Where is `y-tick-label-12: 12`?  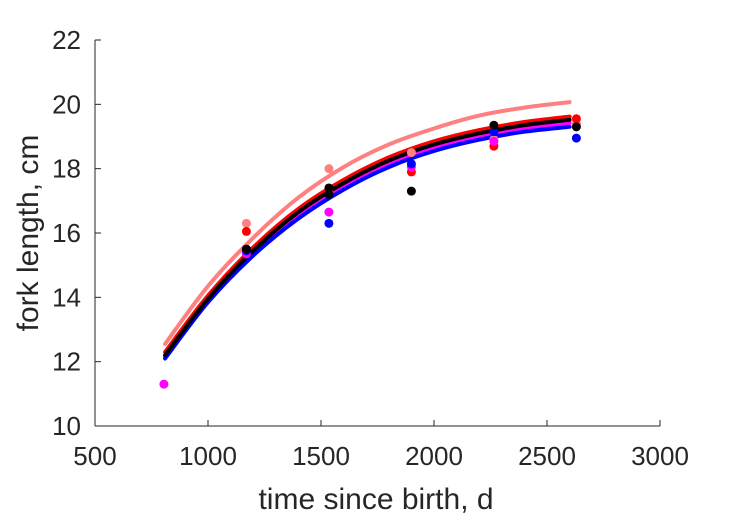
y-tick-label-12: 12 is located at coordinates (66, 362).